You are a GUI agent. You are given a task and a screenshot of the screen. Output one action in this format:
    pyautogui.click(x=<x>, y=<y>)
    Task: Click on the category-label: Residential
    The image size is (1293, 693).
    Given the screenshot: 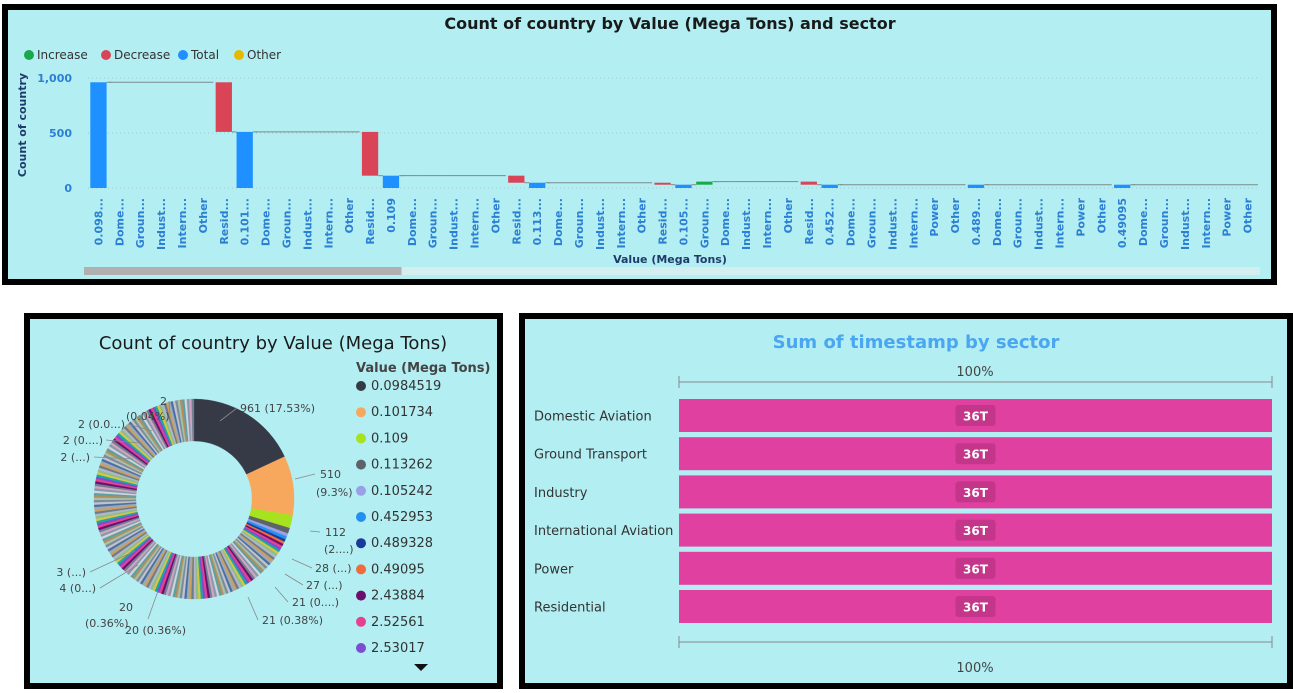 What is the action you would take?
    pyautogui.click(x=570, y=608)
    